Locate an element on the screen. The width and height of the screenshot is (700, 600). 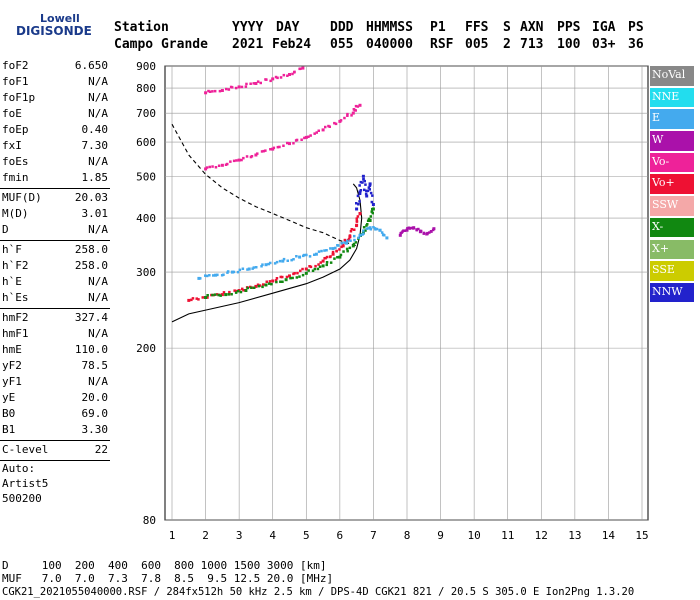
param-row: h`F2 258.0 is located at coordinates (56, 266).